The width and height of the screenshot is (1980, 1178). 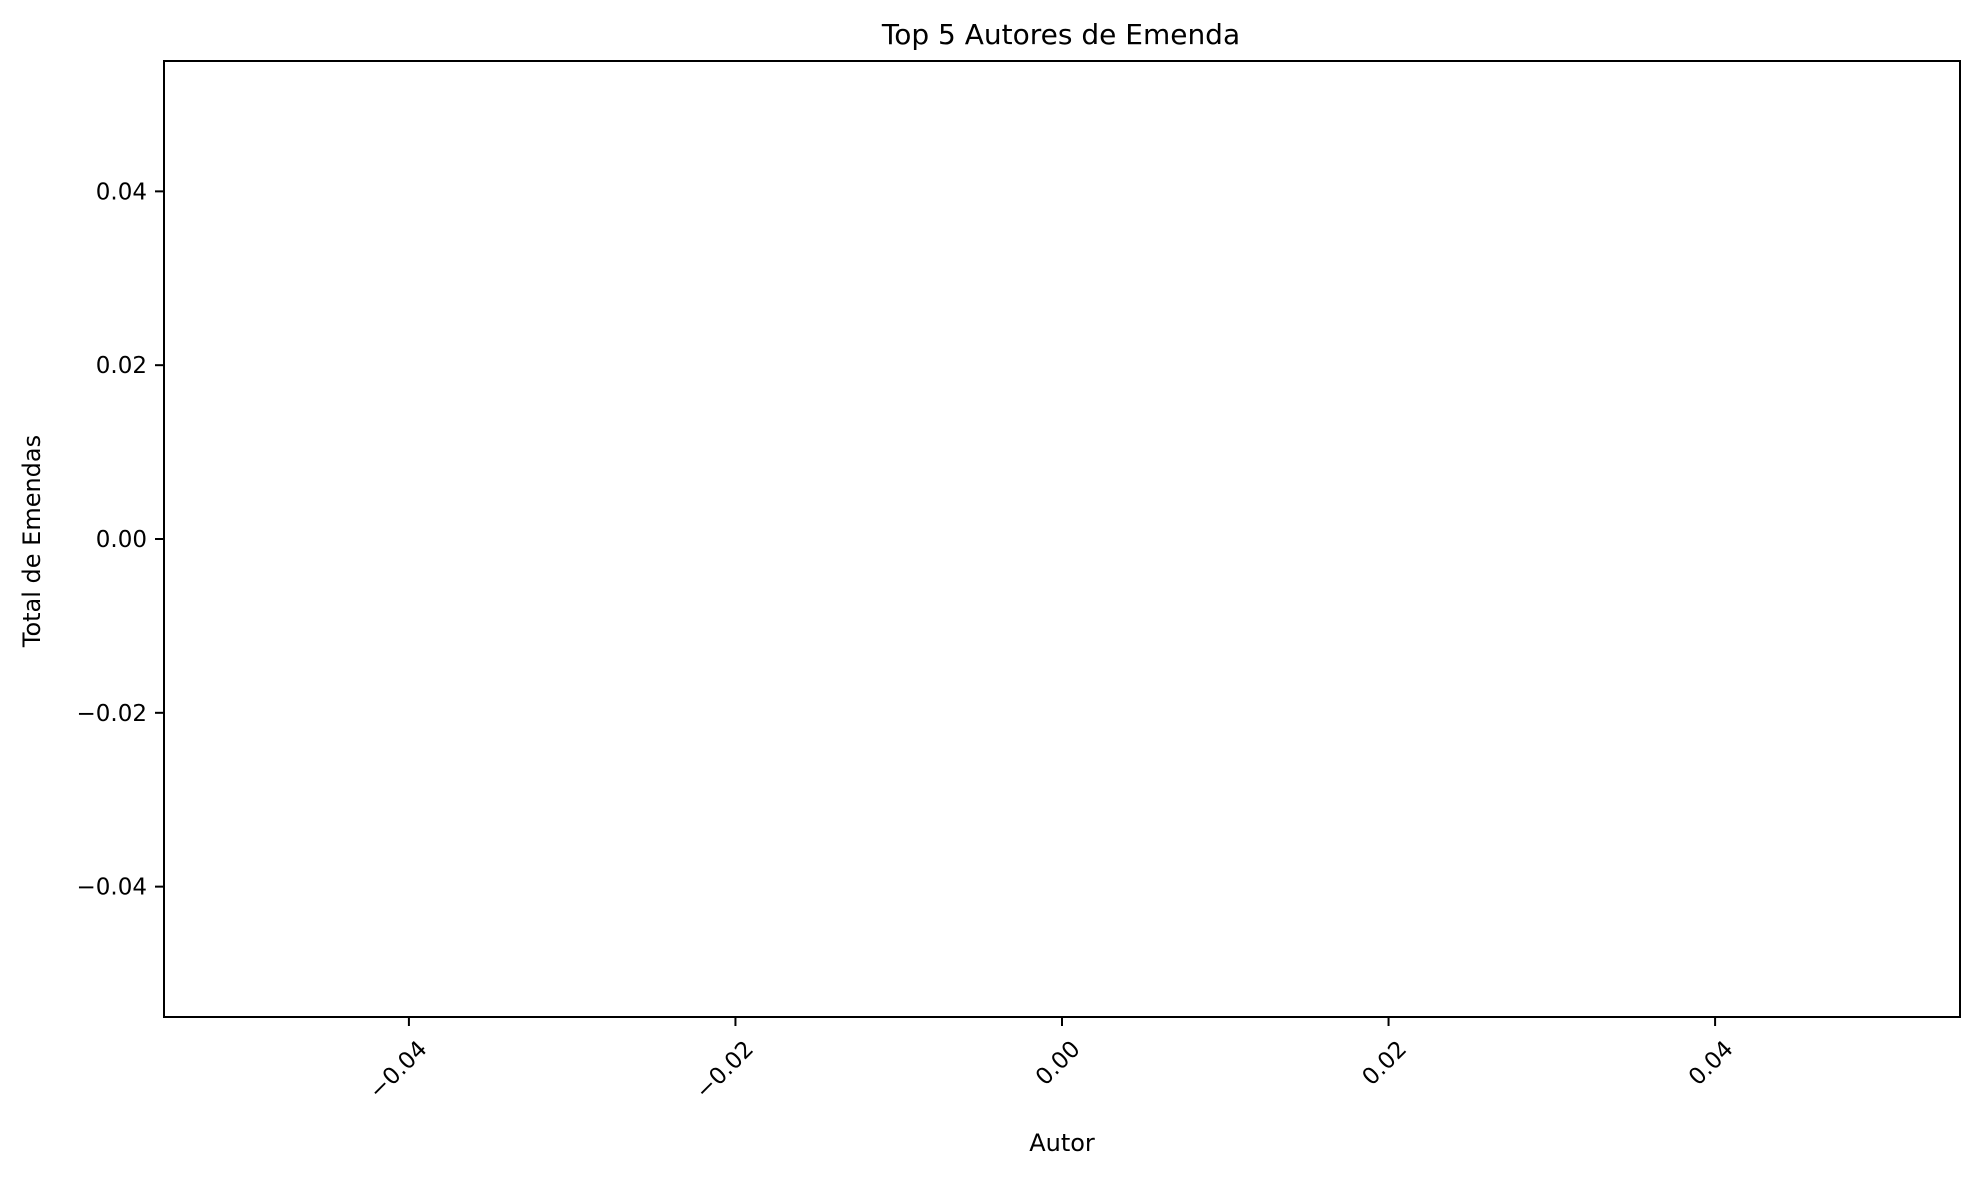 I want to click on x-axis-label: Autor, so click(x=1062, y=1143).